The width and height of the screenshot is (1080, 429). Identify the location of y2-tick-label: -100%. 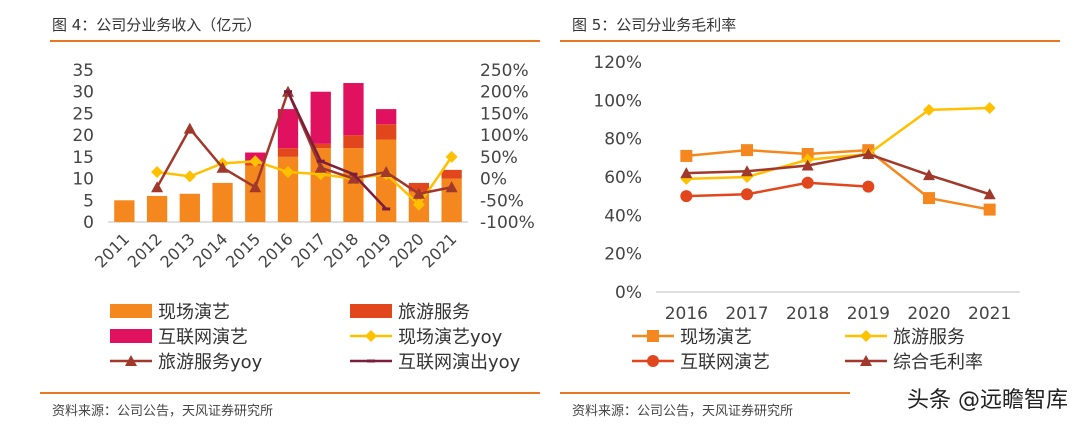
(507, 223).